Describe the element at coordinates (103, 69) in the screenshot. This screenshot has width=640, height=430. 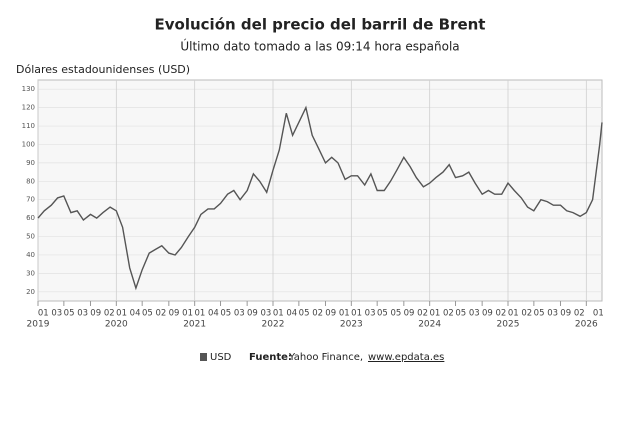
I see `y-axis-label: Dólares estadounidenses (USD)` at that location.